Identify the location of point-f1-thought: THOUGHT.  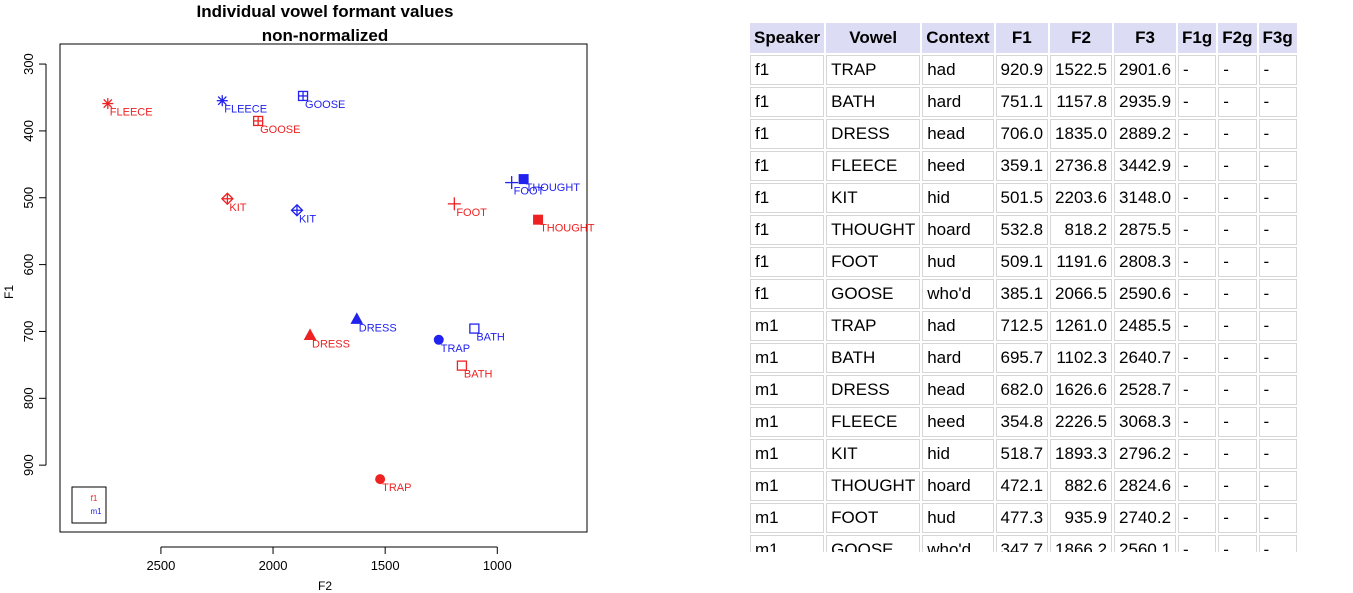
(564, 224).